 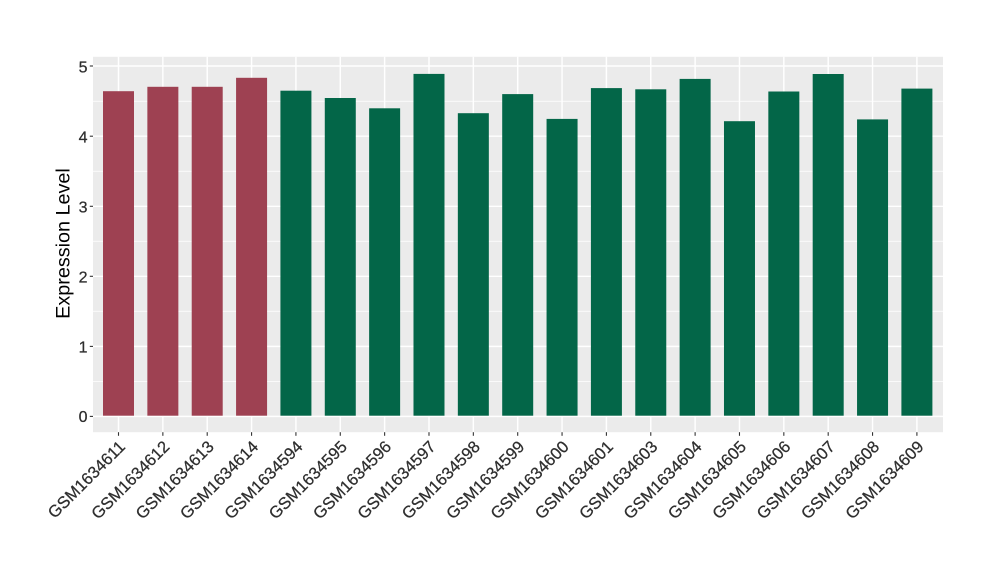 What do you see at coordinates (83, 278) in the screenshot?
I see `svg-text: 2` at bounding box center [83, 278].